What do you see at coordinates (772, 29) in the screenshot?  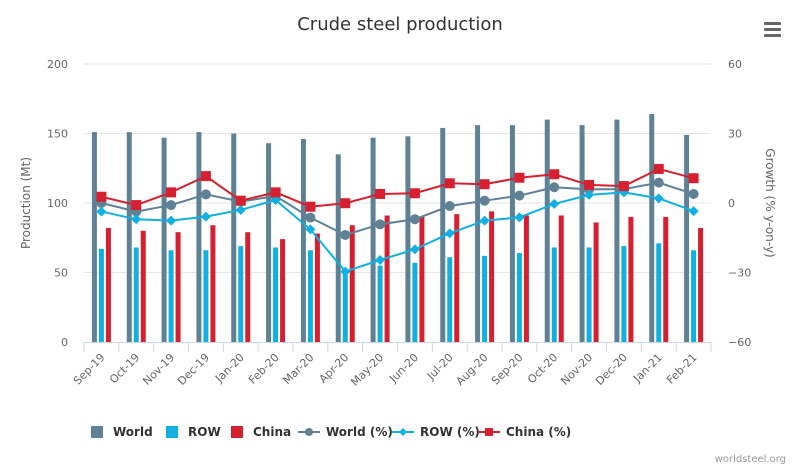 I see `chart-menu-button` at bounding box center [772, 29].